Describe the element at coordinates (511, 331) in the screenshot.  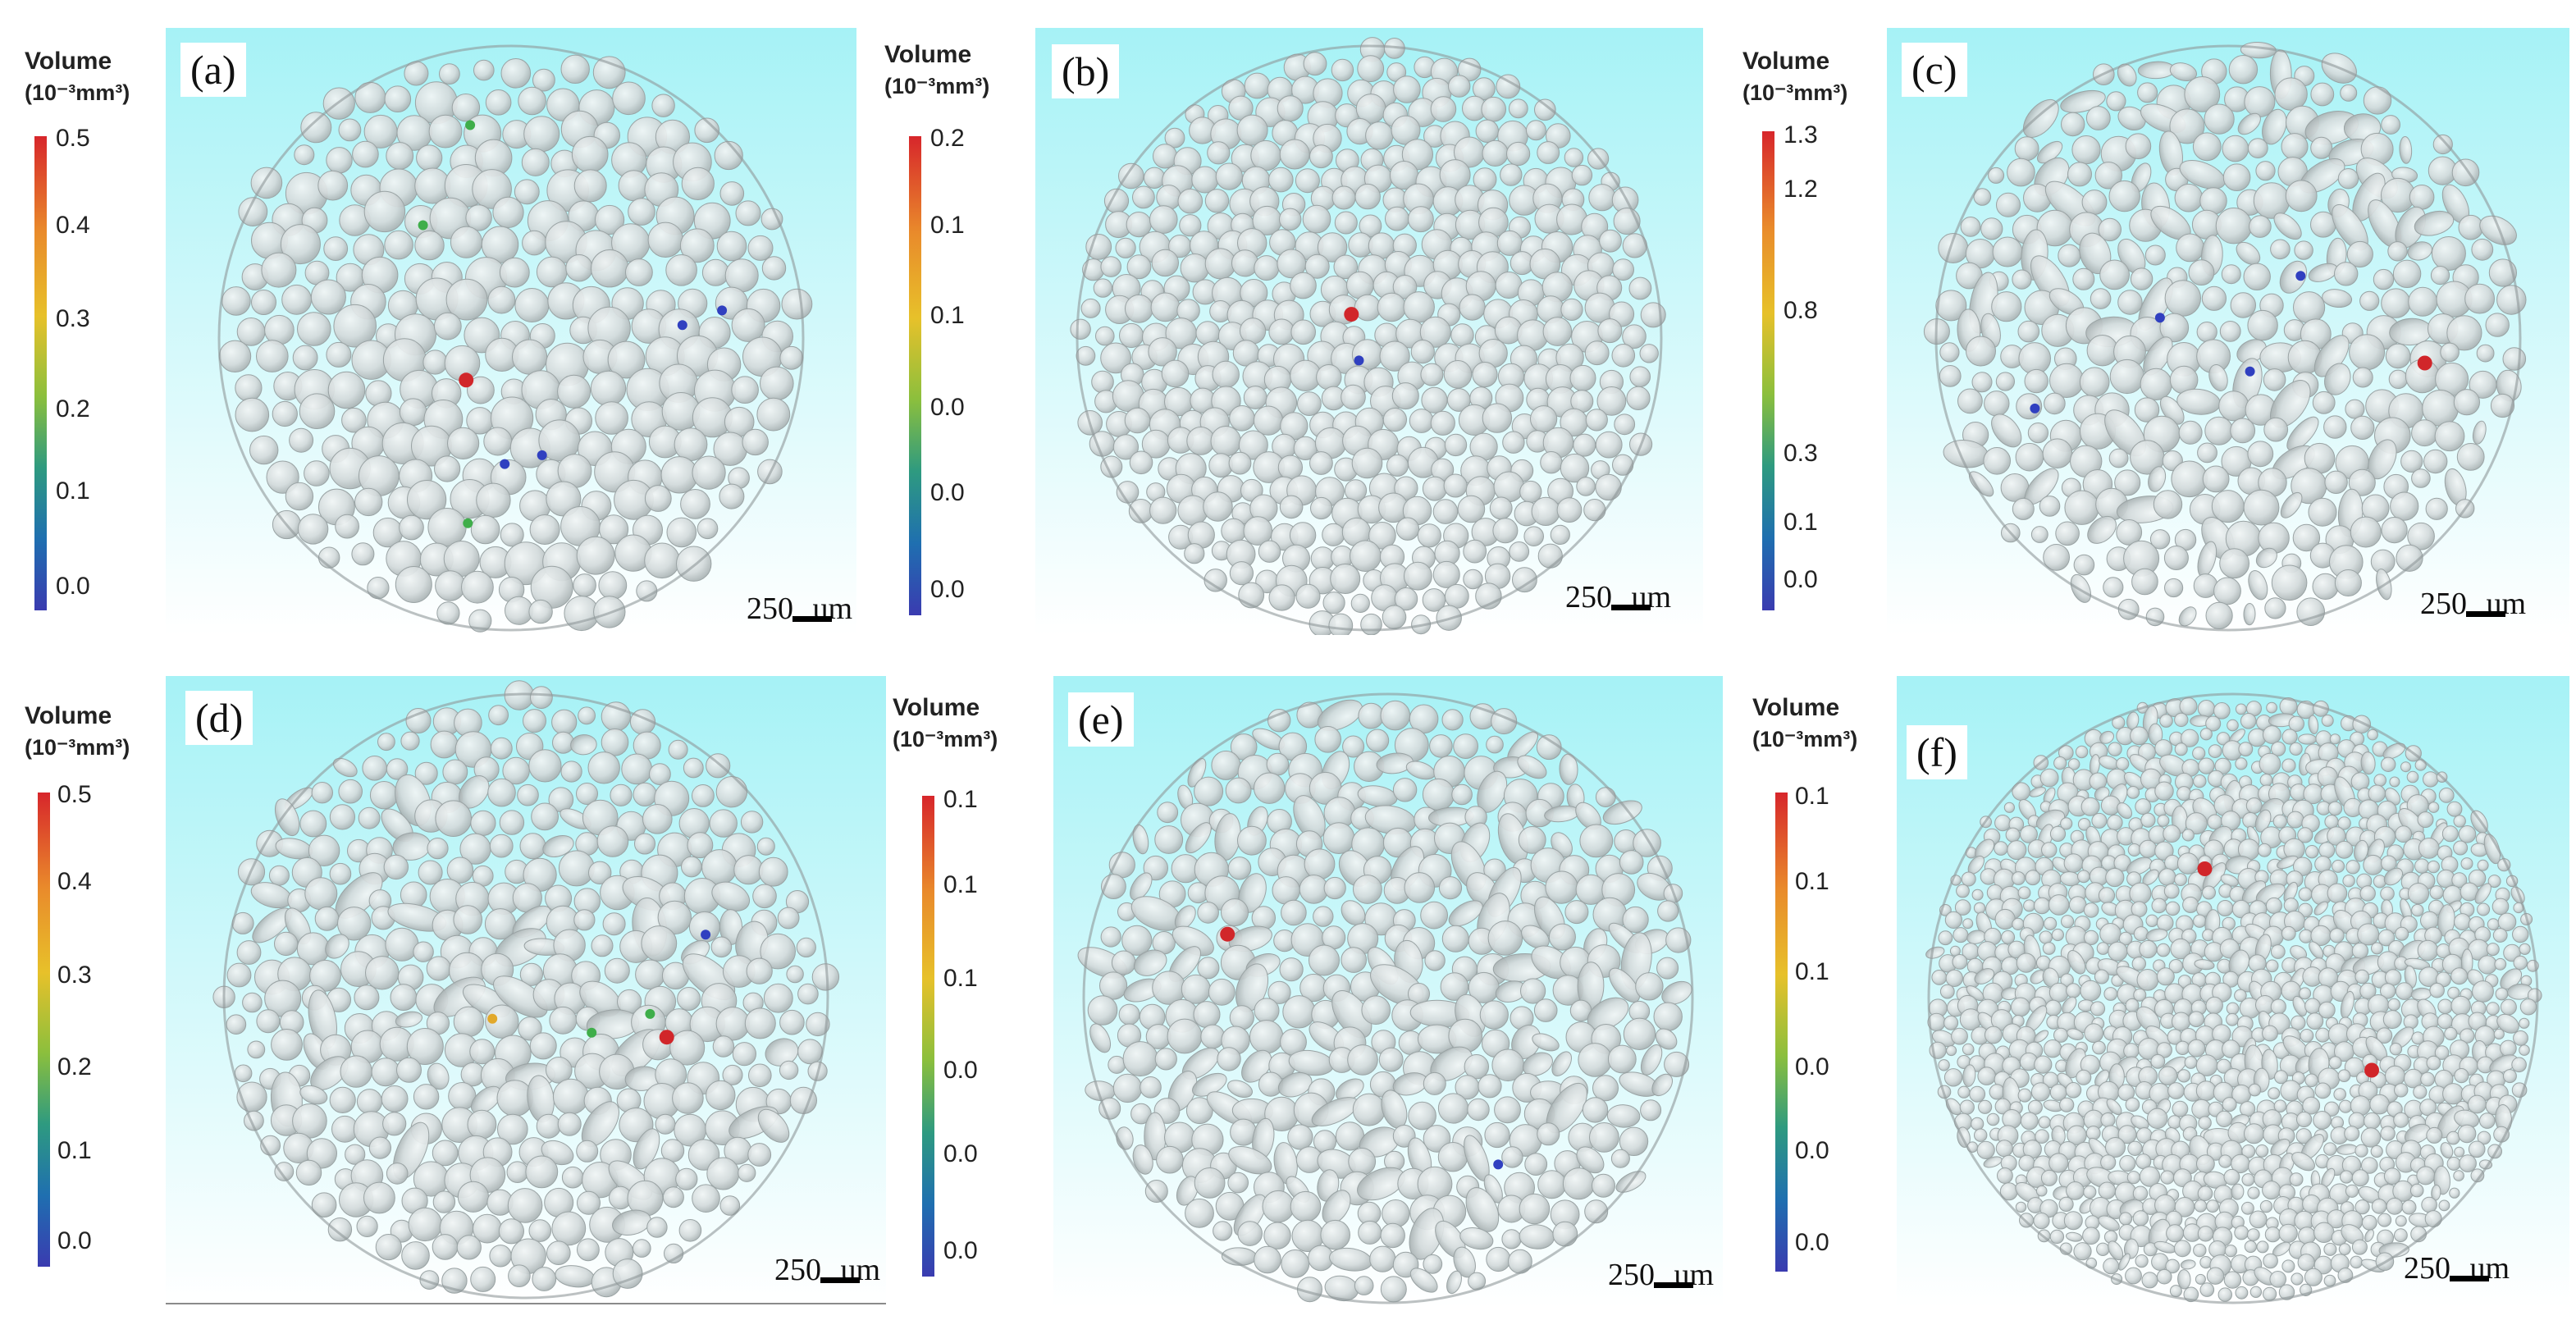
I see `panel-a: (a) 250 um` at that location.